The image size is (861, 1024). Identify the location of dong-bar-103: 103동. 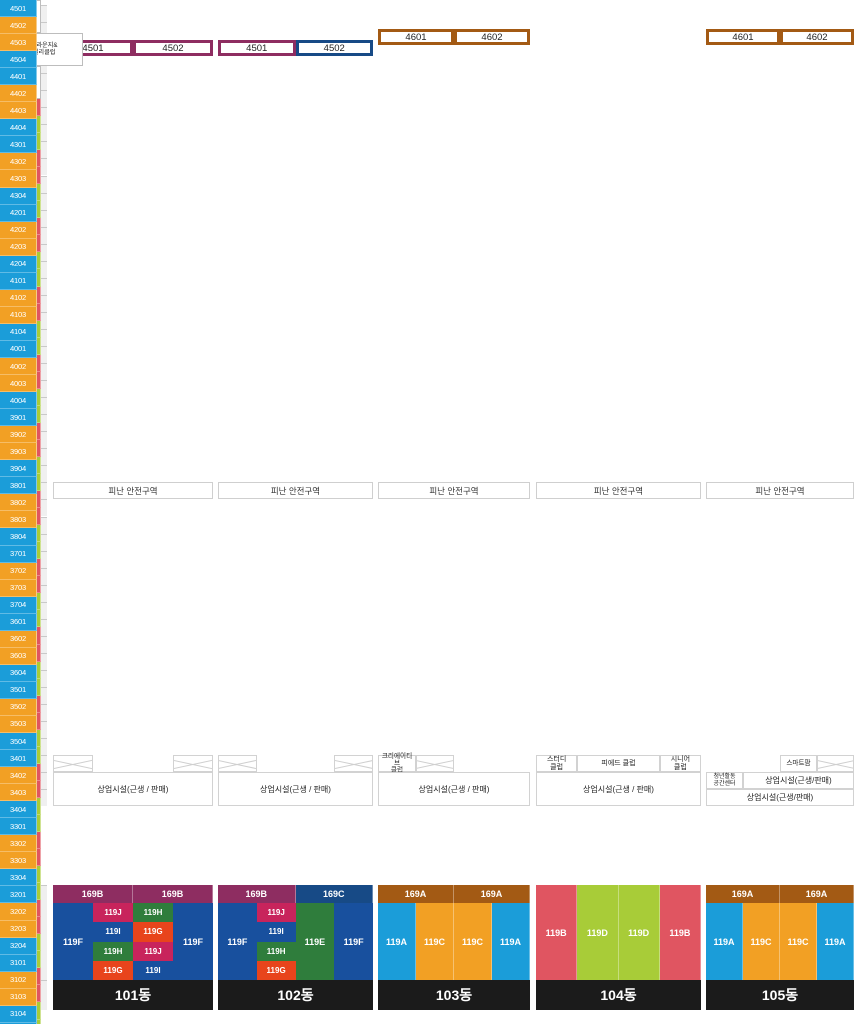
(454, 995).